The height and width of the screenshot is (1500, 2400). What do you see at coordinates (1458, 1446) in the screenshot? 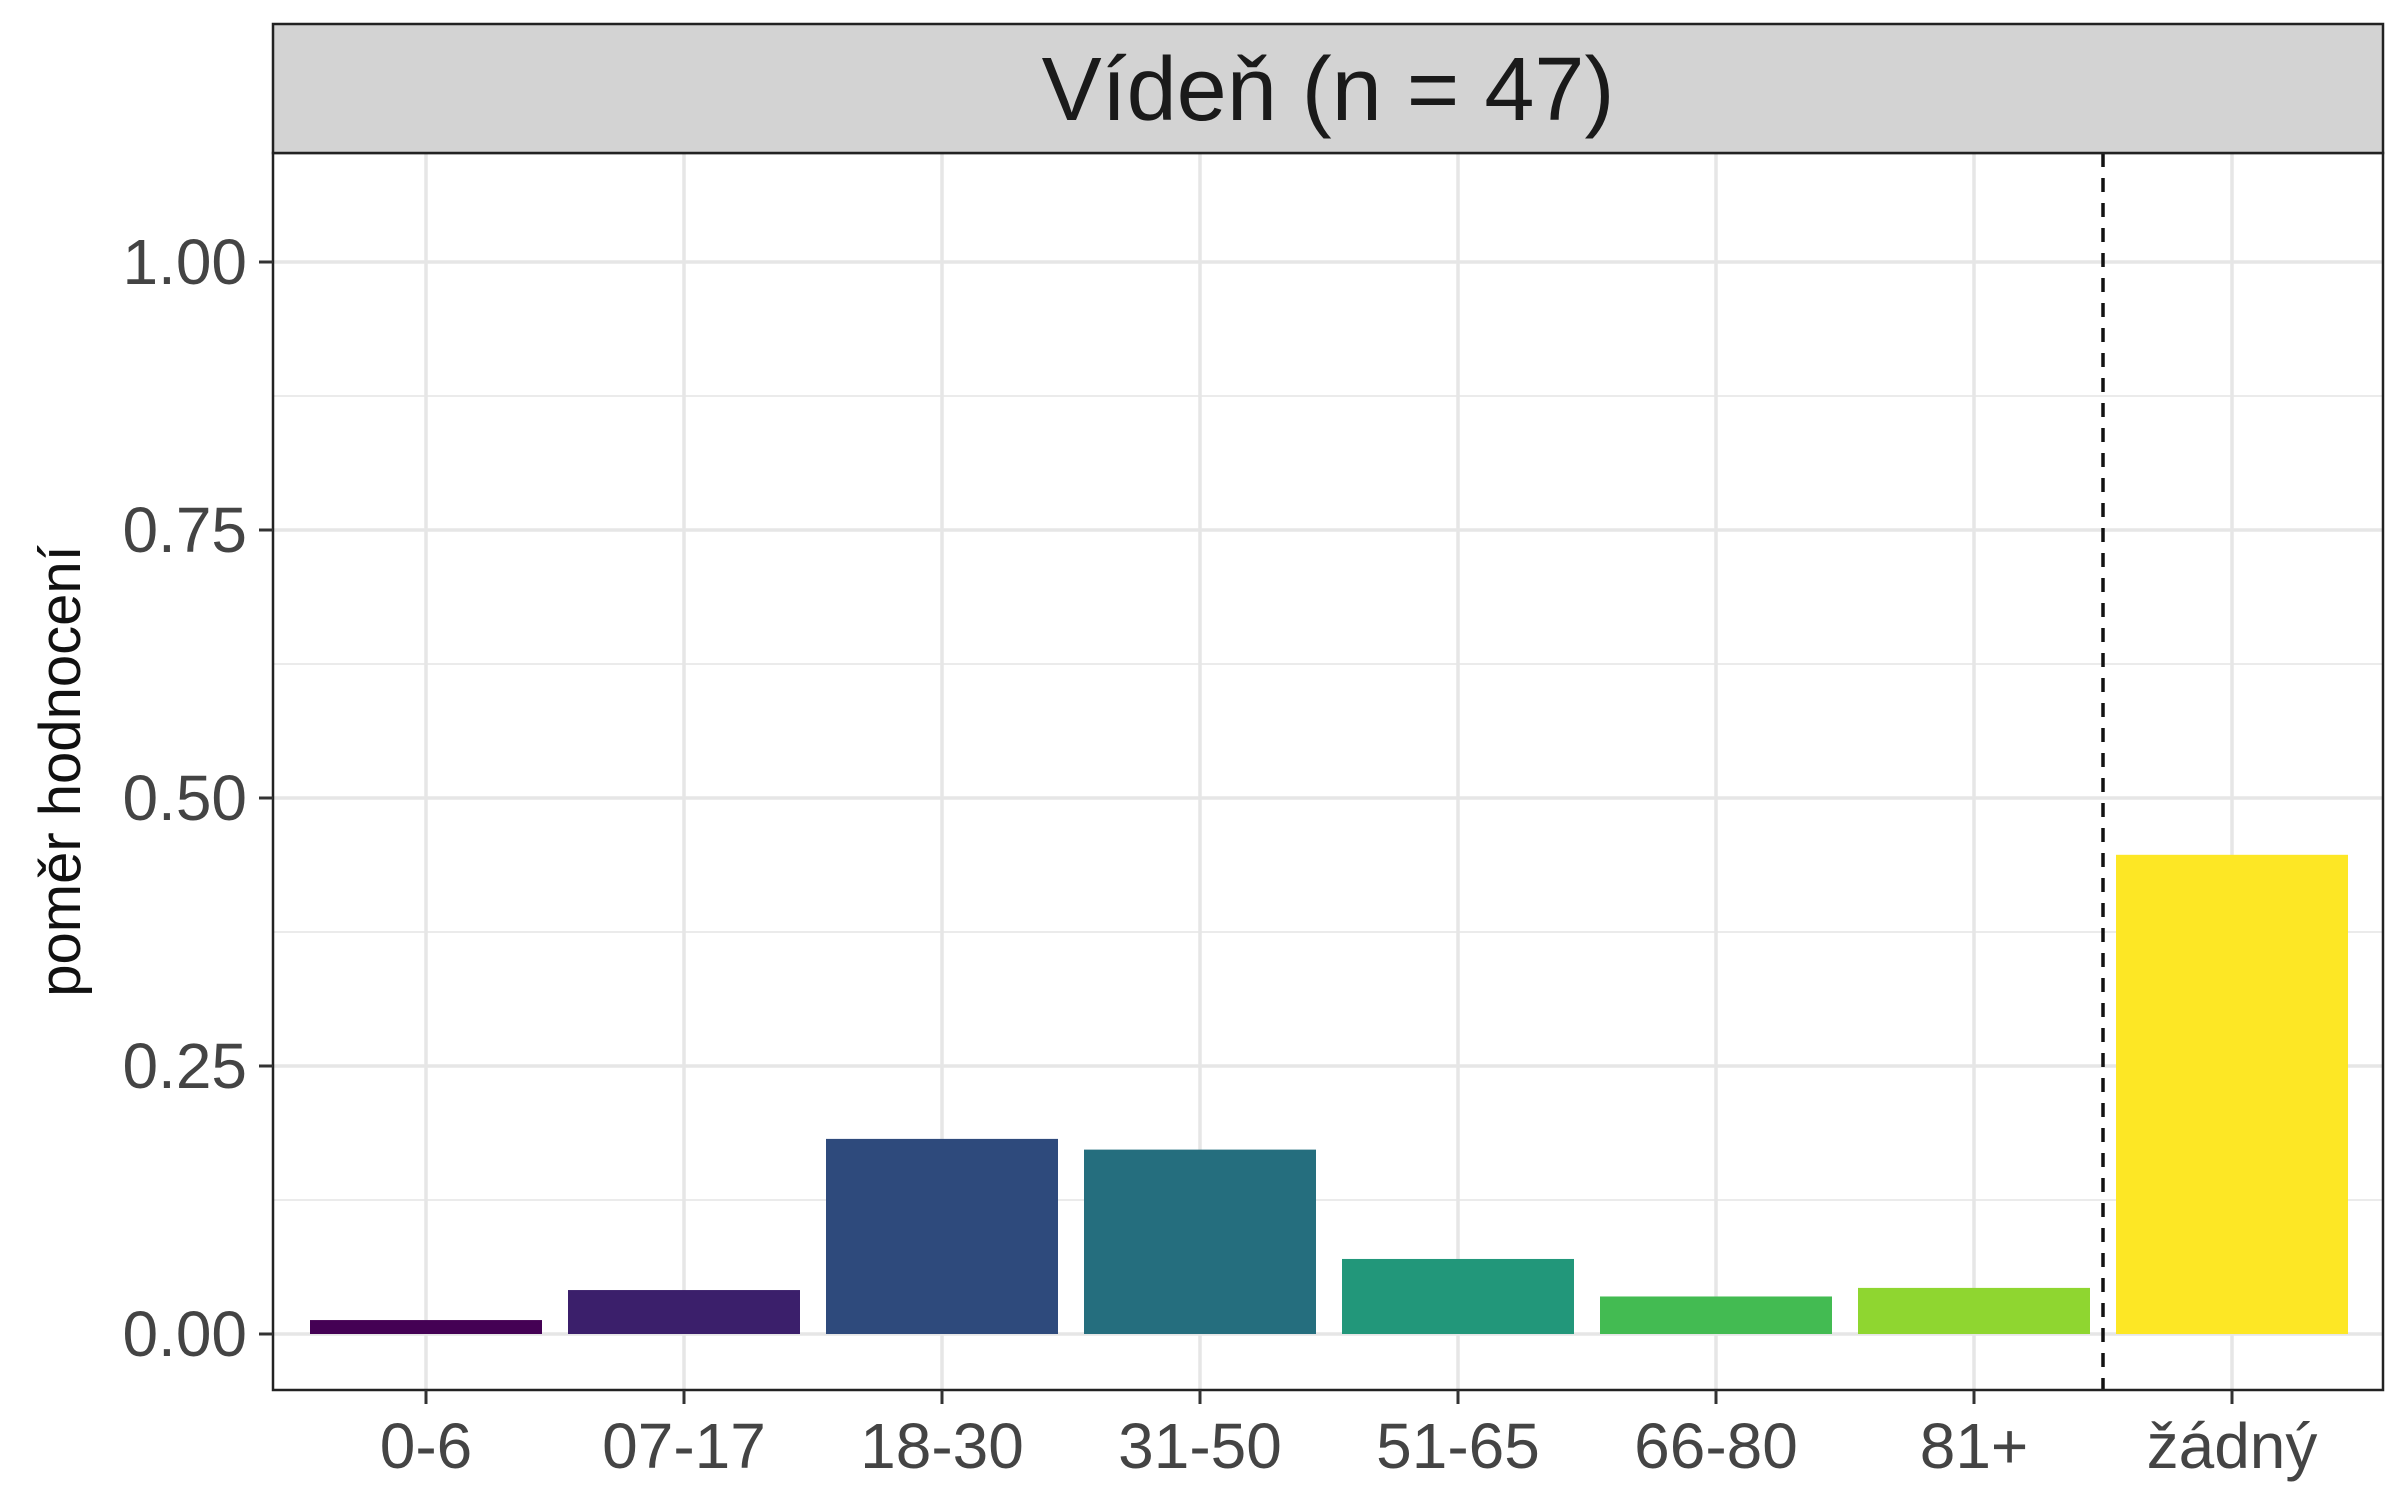
I see `x-tick-label: 51-65` at bounding box center [1458, 1446].